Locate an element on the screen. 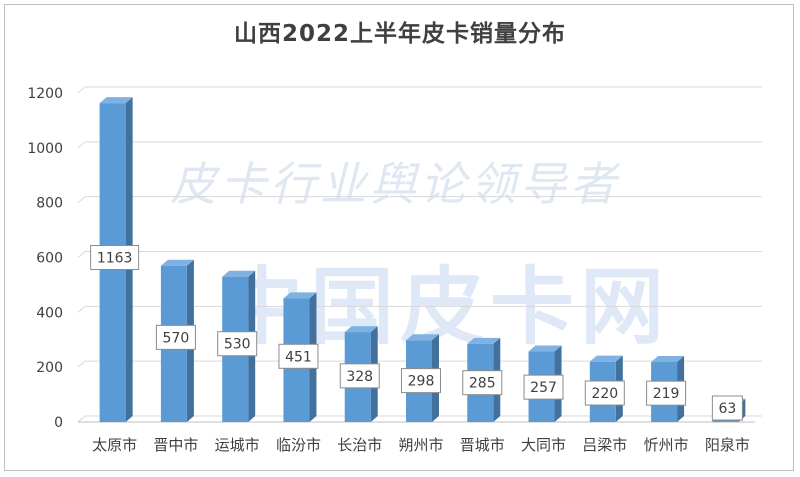 The image size is (800, 477). data-label: 298 is located at coordinates (421, 382).